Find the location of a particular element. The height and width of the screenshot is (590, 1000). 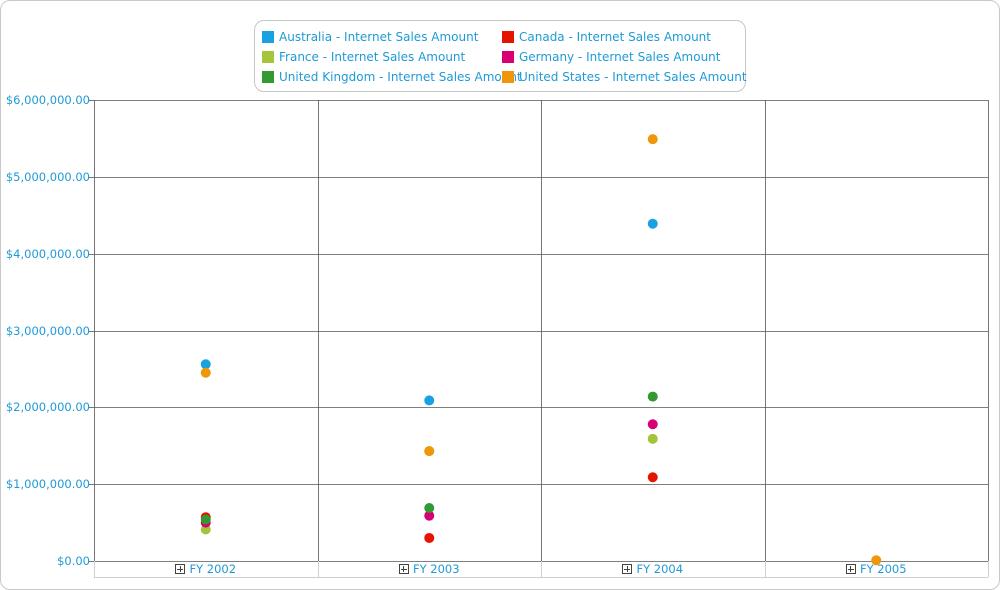

x-tick-label: FY 2002 is located at coordinates (213, 569).